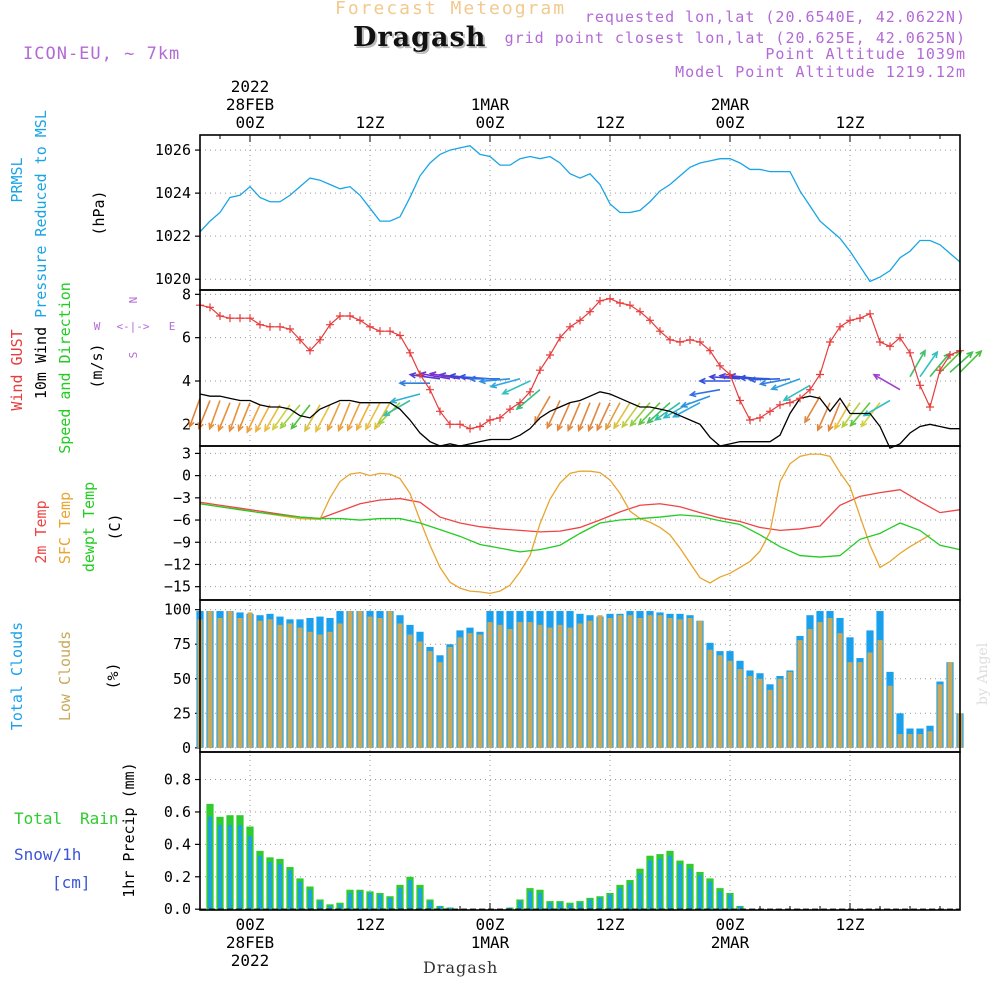 Image resolution: width=1000 pixels, height=1000 pixels. What do you see at coordinates (182, 679) in the screenshot?
I see `y-tick-label: 50` at bounding box center [182, 679].